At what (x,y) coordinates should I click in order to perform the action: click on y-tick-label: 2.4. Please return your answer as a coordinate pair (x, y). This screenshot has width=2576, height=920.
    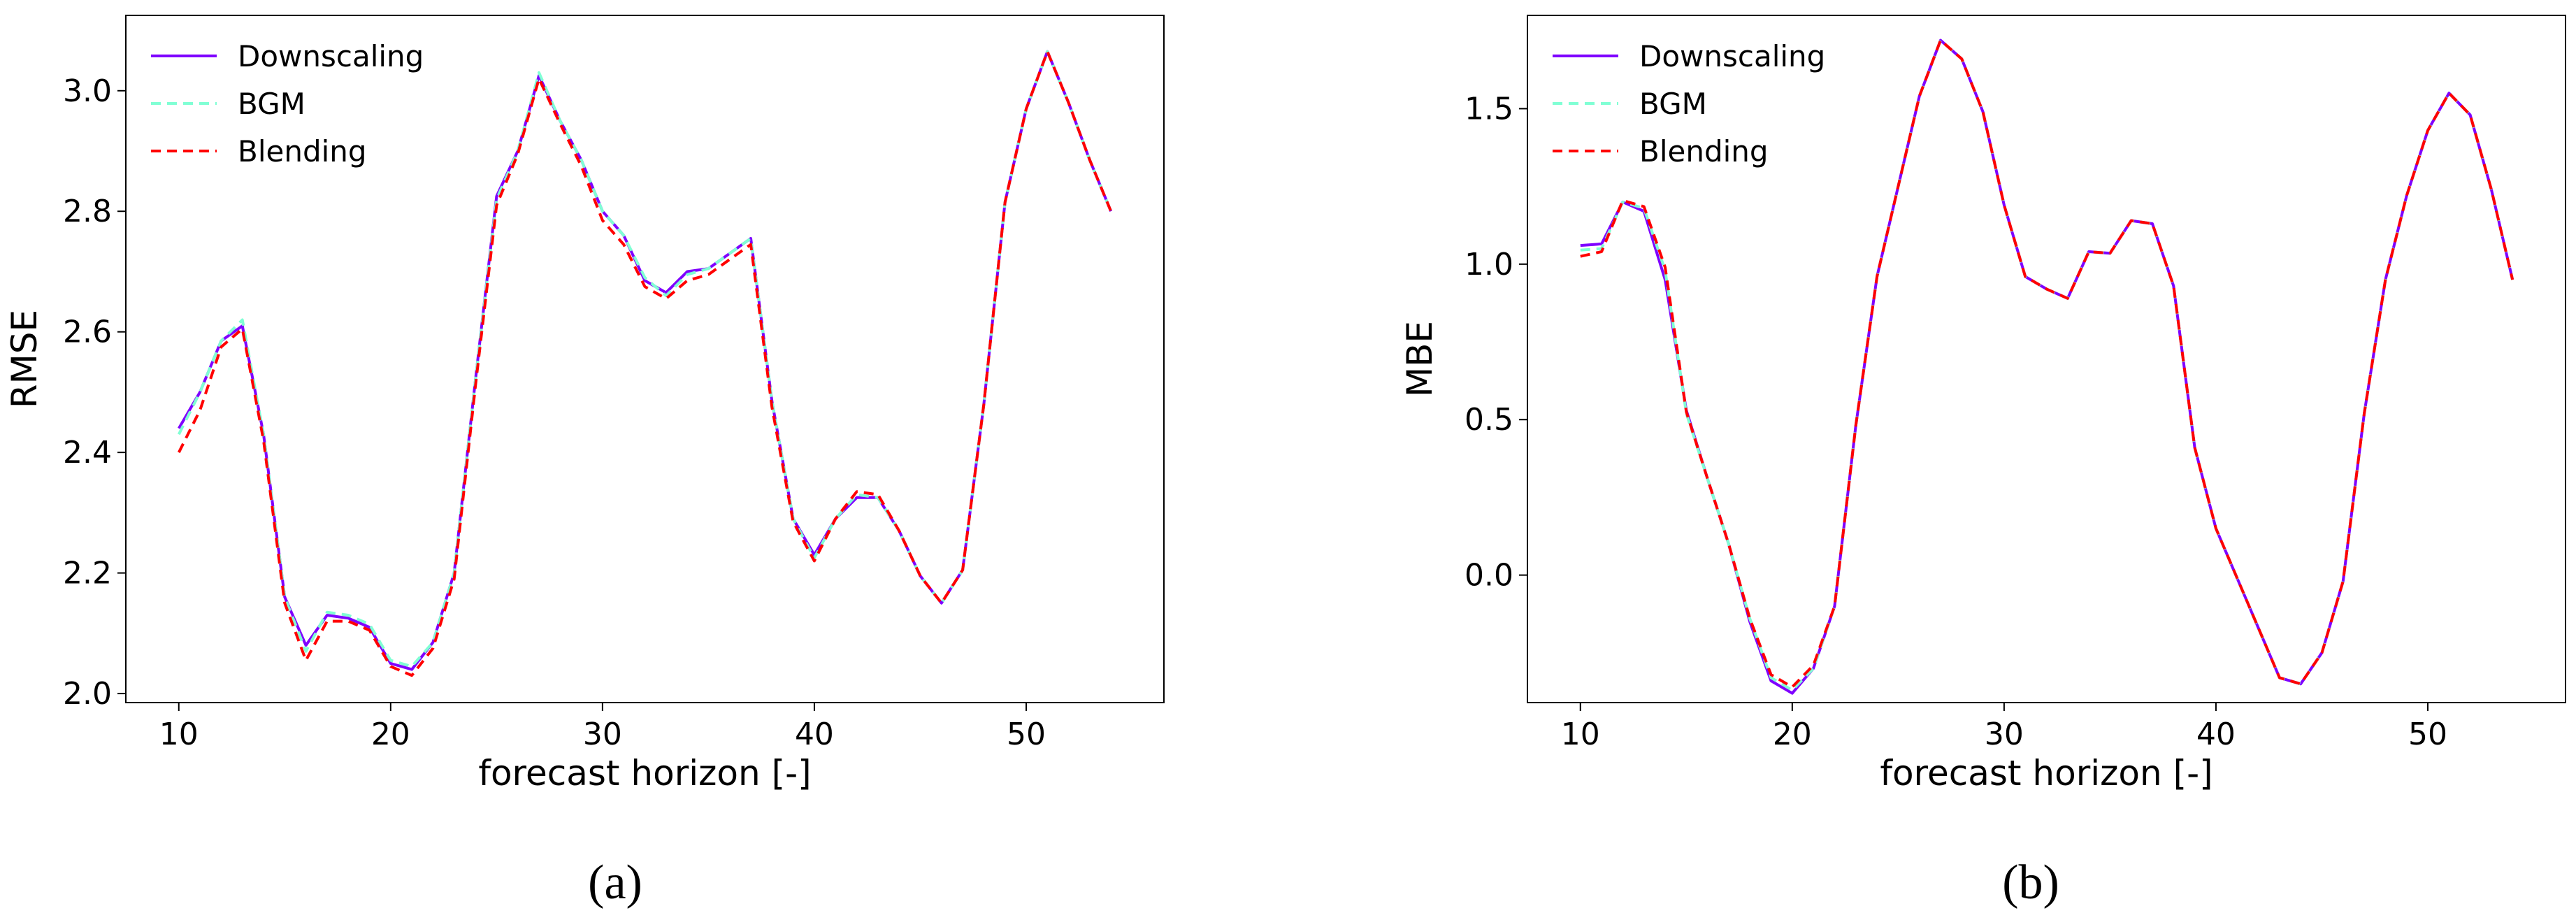
    Looking at the image, I should click on (87, 452).